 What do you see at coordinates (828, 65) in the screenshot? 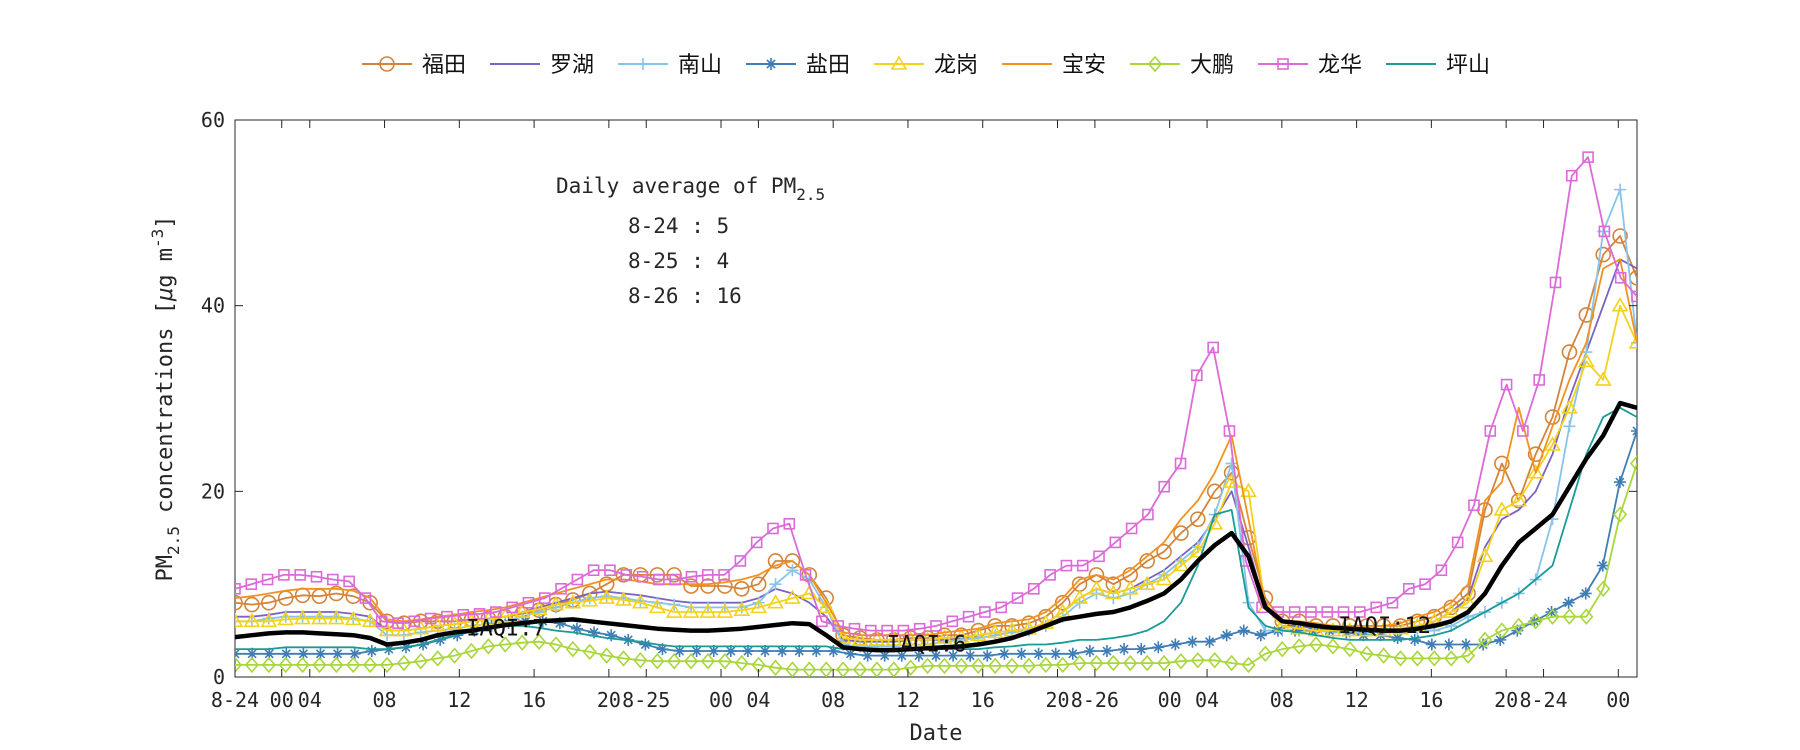
I see `legend-label: 盐田` at bounding box center [828, 65].